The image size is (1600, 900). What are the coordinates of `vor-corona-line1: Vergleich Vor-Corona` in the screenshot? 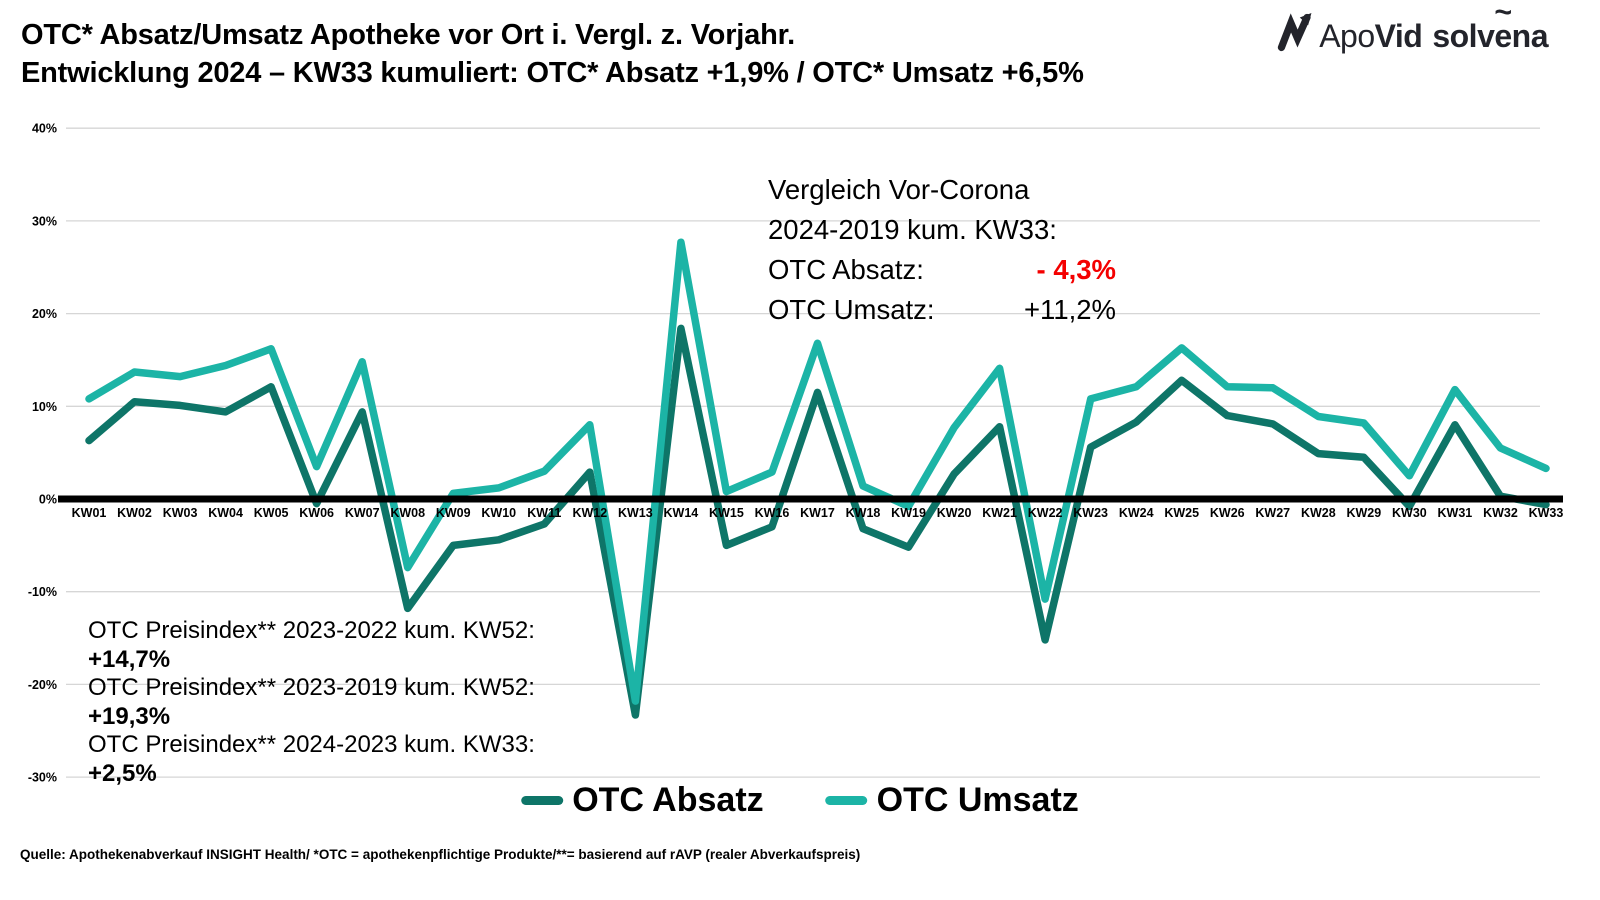 It's located at (899, 189).